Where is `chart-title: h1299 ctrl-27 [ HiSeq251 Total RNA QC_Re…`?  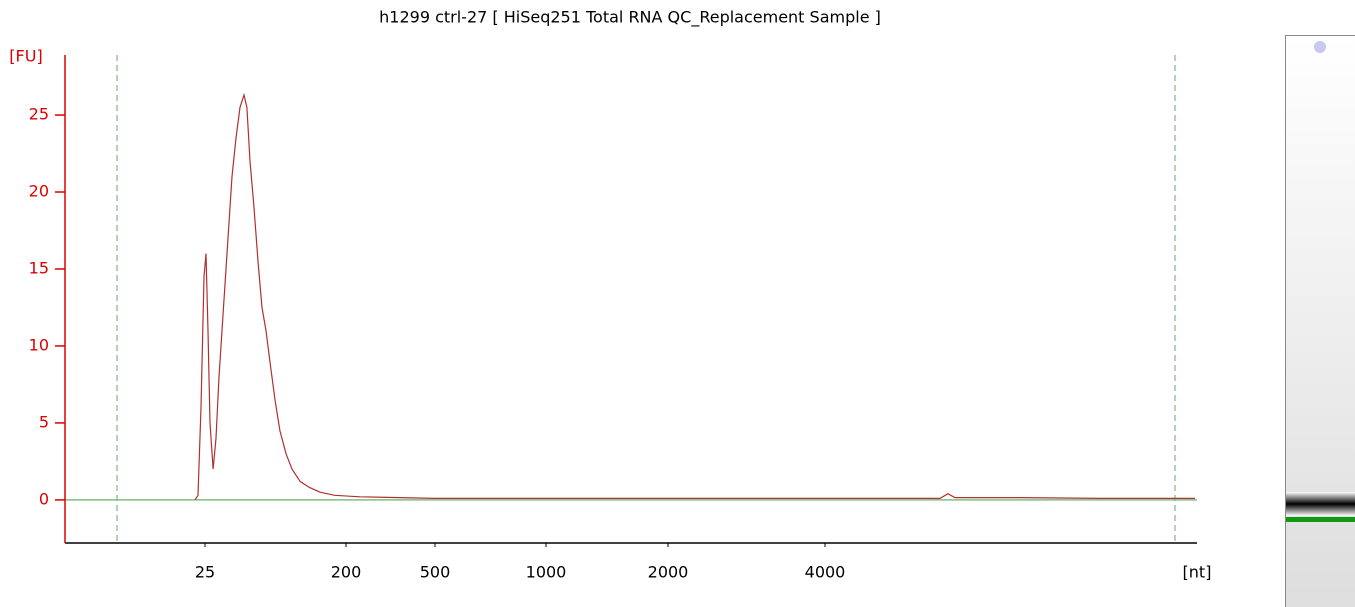 chart-title: h1299 ctrl-27 [ HiSeq251 Total RNA QC_Re… is located at coordinates (630, 18).